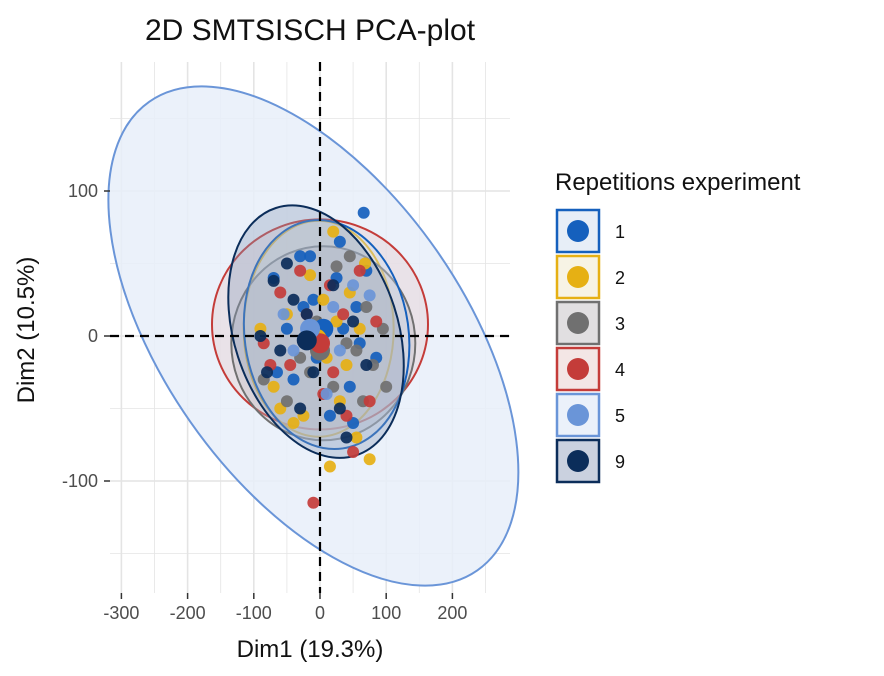  What do you see at coordinates (83, 191) in the screenshot?
I see `y-tick-label: 100` at bounding box center [83, 191].